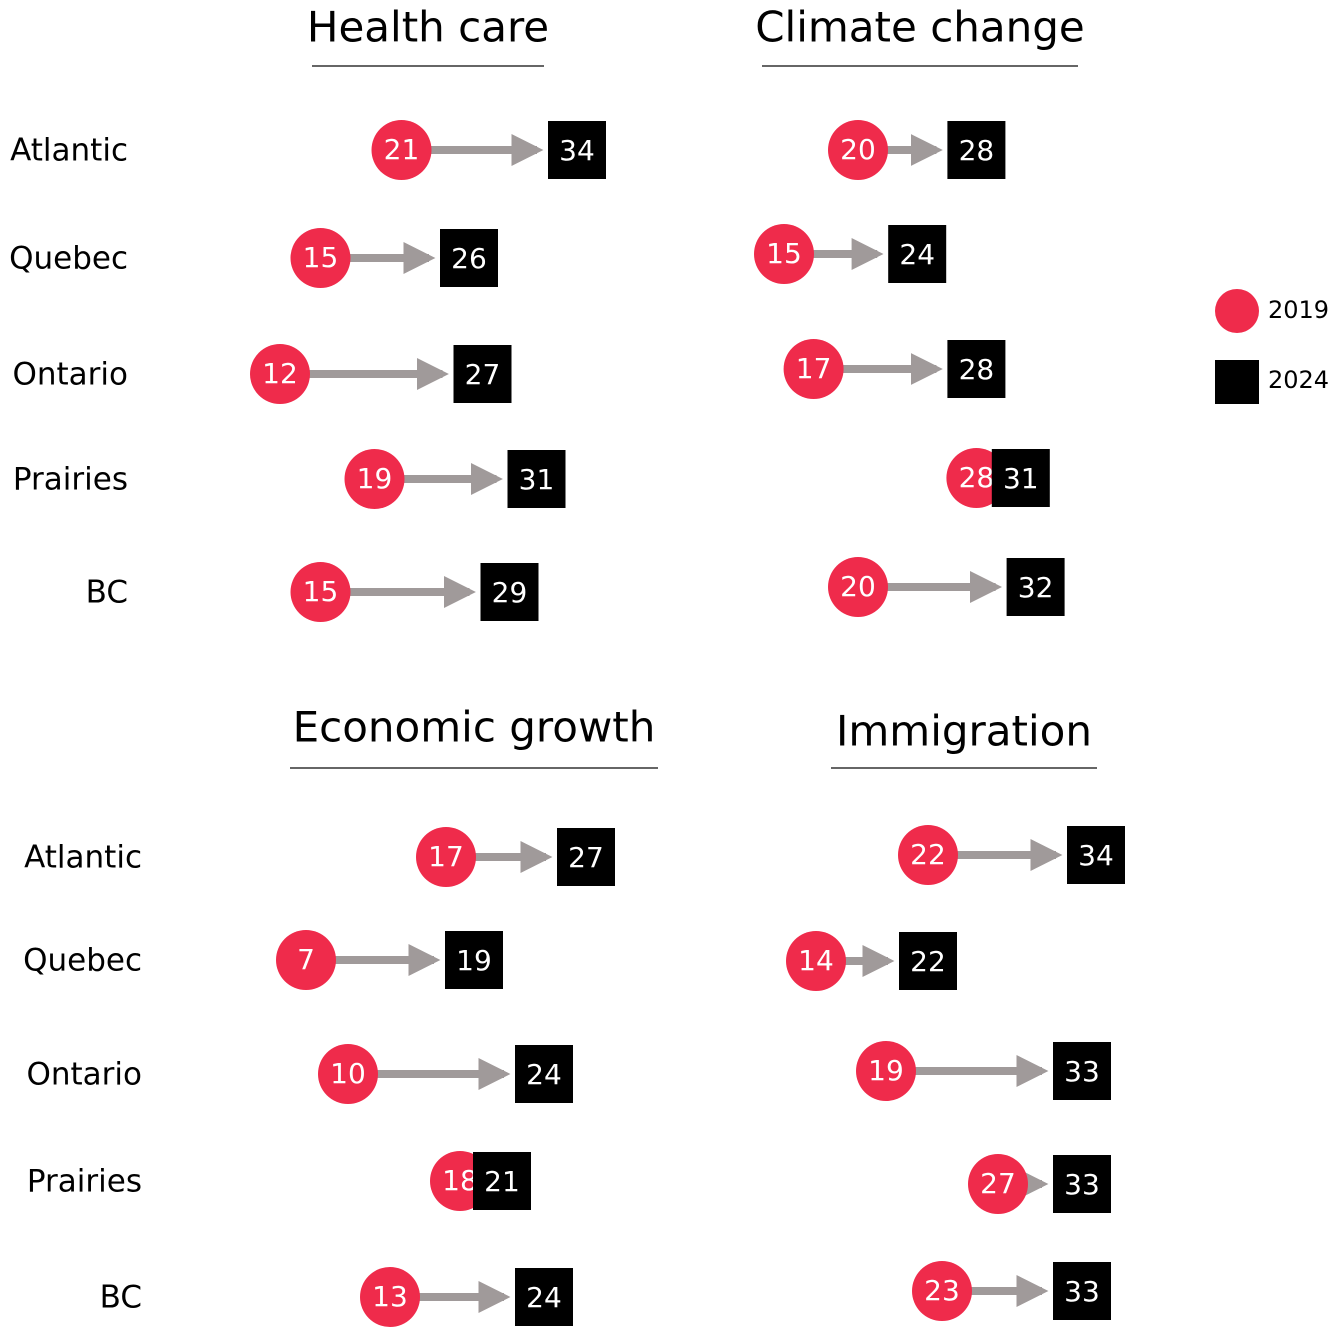  Describe the element at coordinates (1298, 380) in the screenshot. I see `legend-label: 2024` at that location.